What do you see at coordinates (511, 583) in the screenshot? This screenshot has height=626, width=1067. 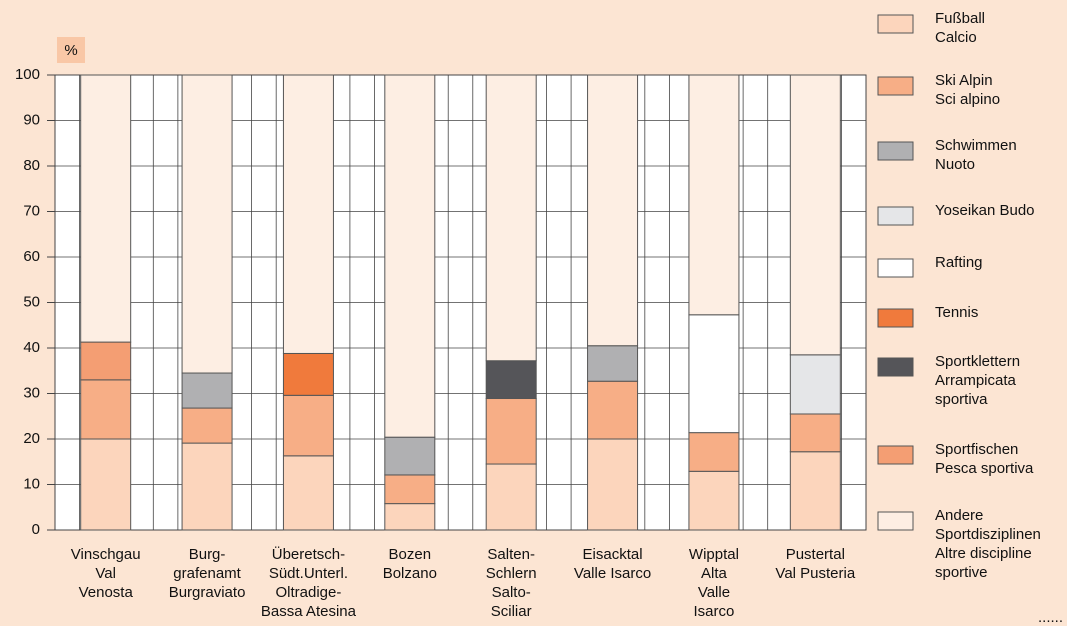 I see `x-tick-label: Salten- Schlern Salto- Sciliar` at bounding box center [511, 583].